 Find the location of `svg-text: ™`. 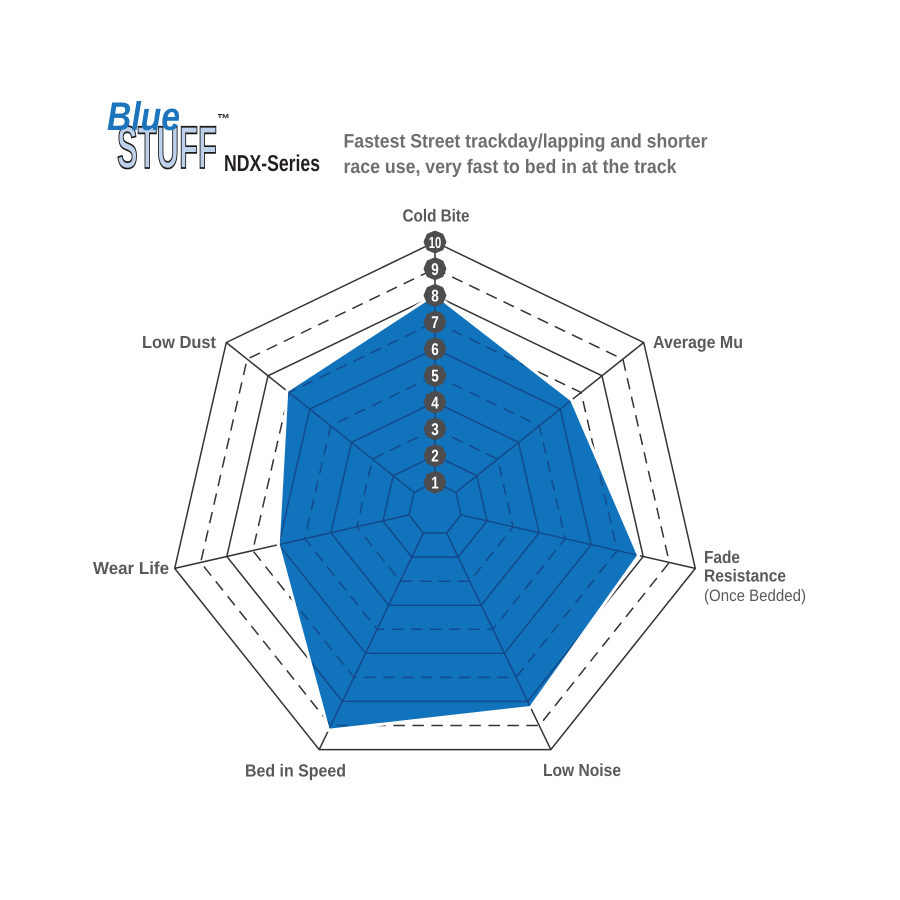

svg-text: ™ is located at coordinates (223, 118).